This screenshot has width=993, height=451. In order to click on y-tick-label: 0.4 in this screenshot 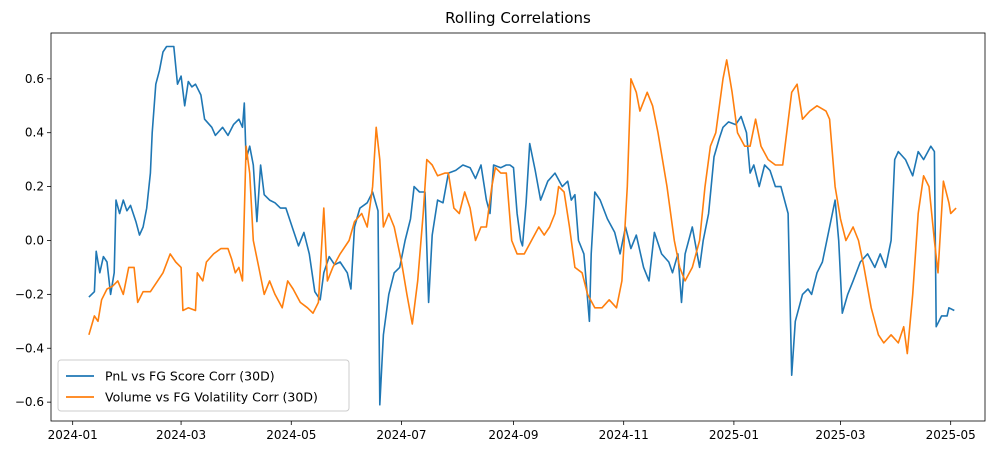, I will do `click(34, 133)`.